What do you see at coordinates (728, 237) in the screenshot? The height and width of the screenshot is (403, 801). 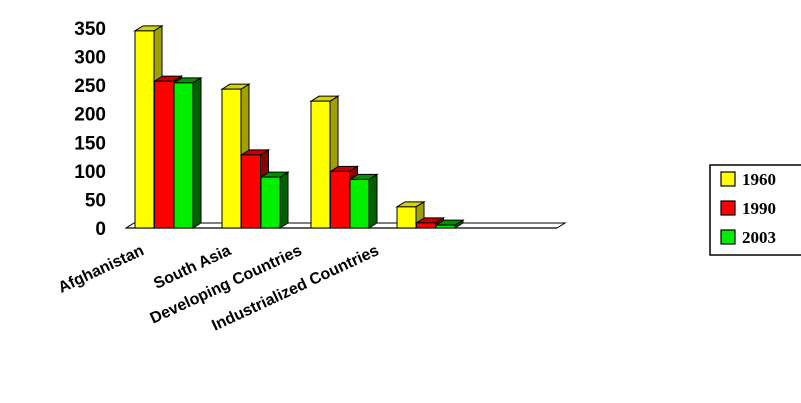 I see `legend-swatch-2003` at bounding box center [728, 237].